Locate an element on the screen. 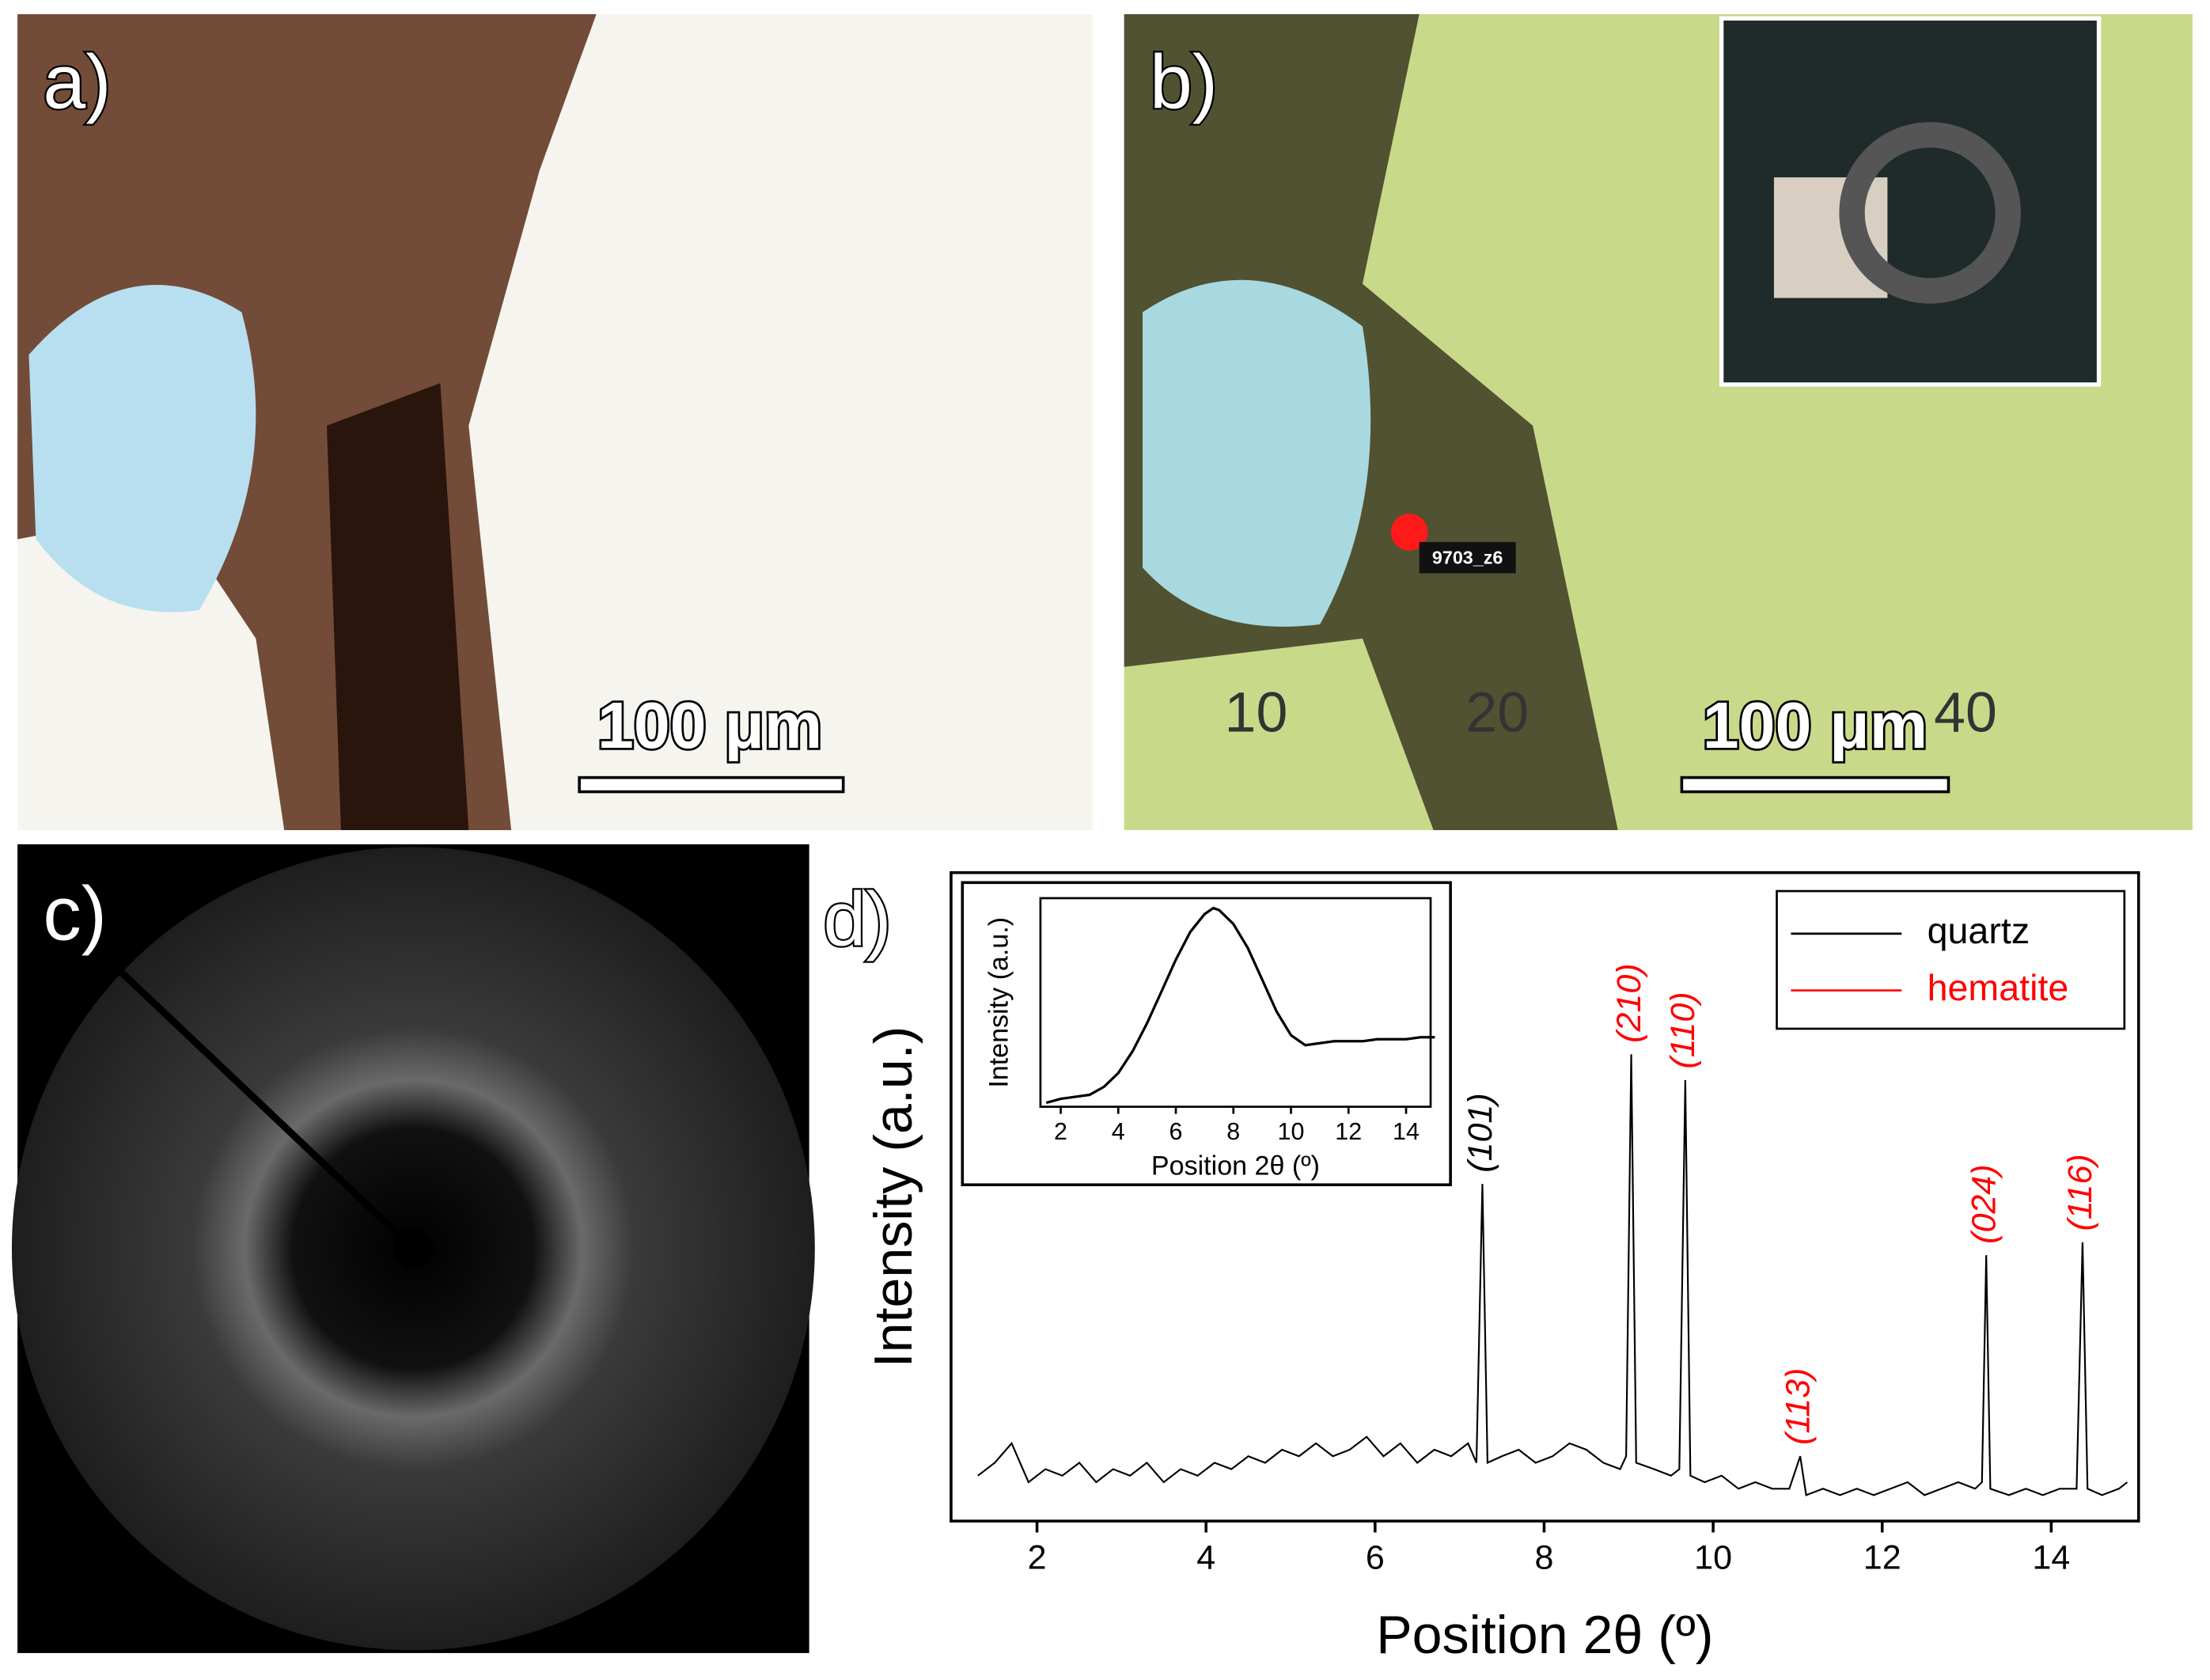 The height and width of the screenshot is (1680, 2210). ruler-label: 20 is located at coordinates (1497, 712).